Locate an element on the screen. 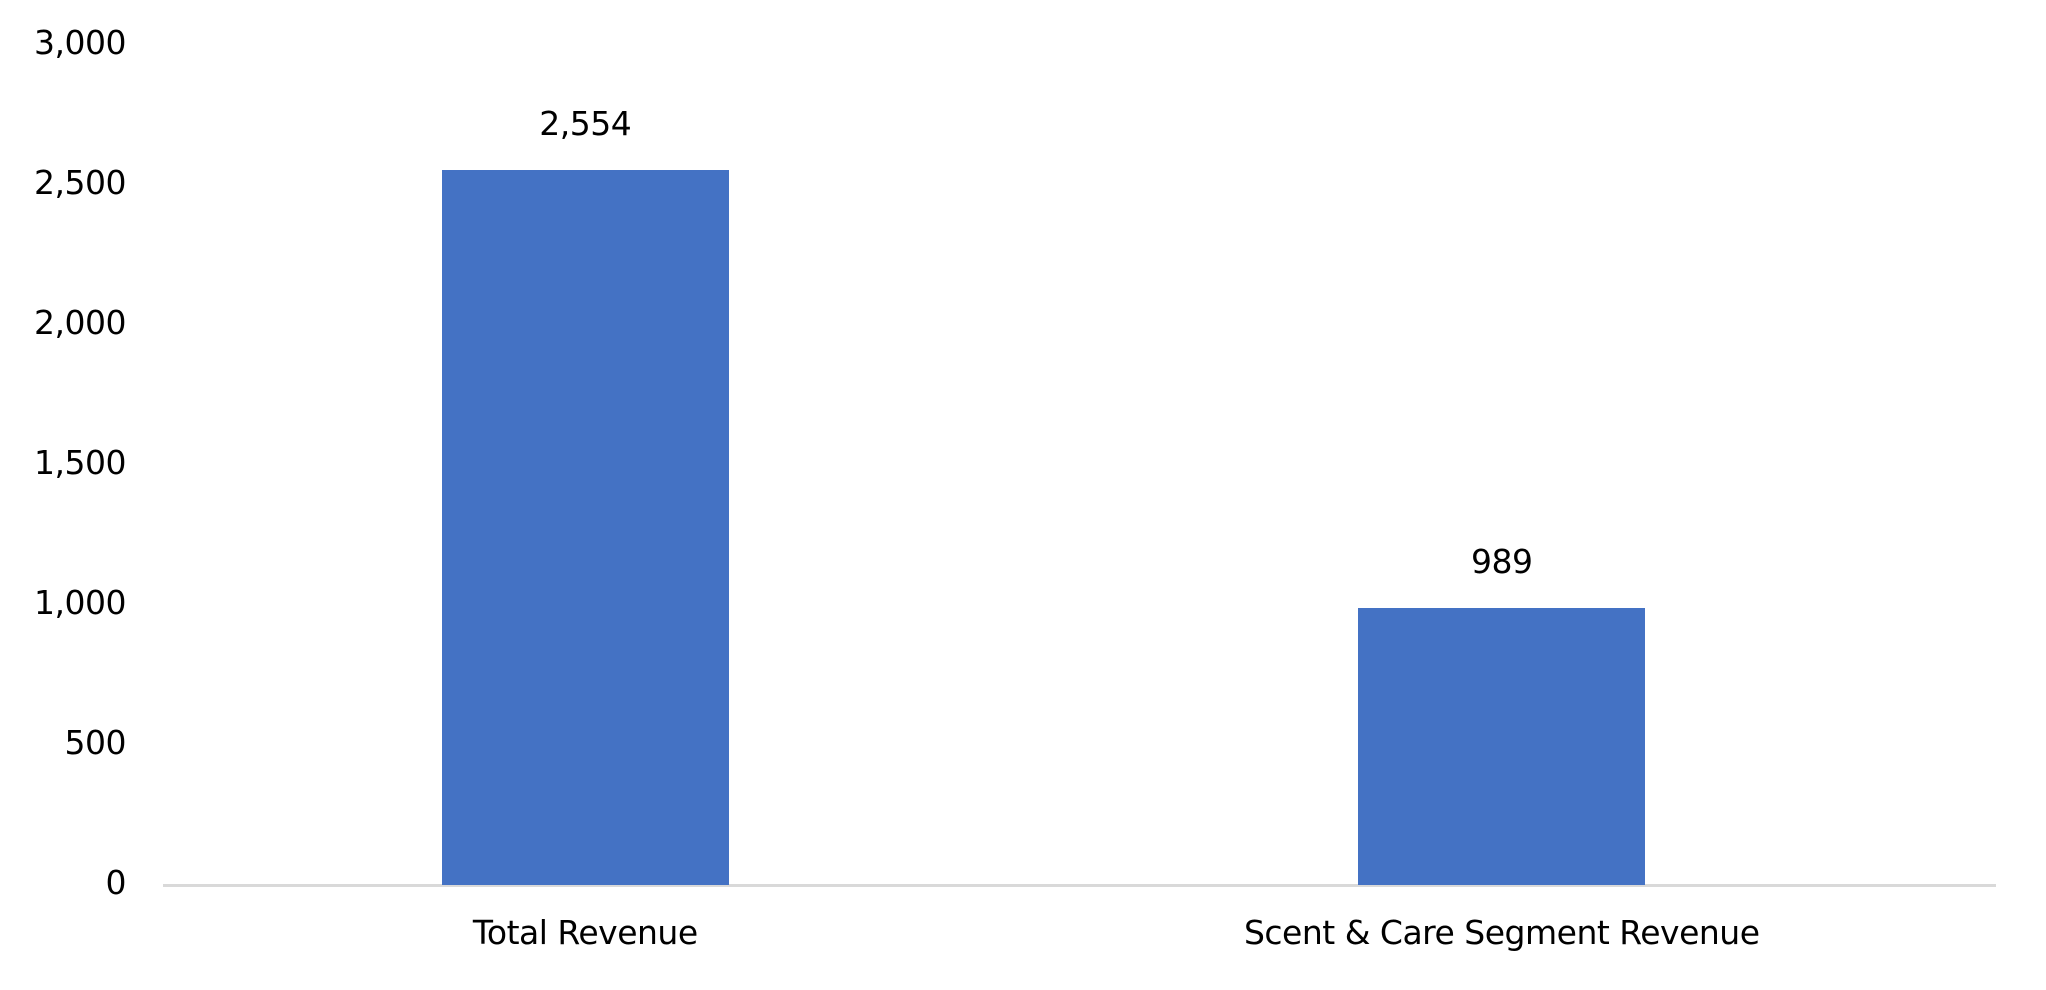 The width and height of the screenshot is (2046, 990). y-tick-label: 1,000 is located at coordinates (80, 602).